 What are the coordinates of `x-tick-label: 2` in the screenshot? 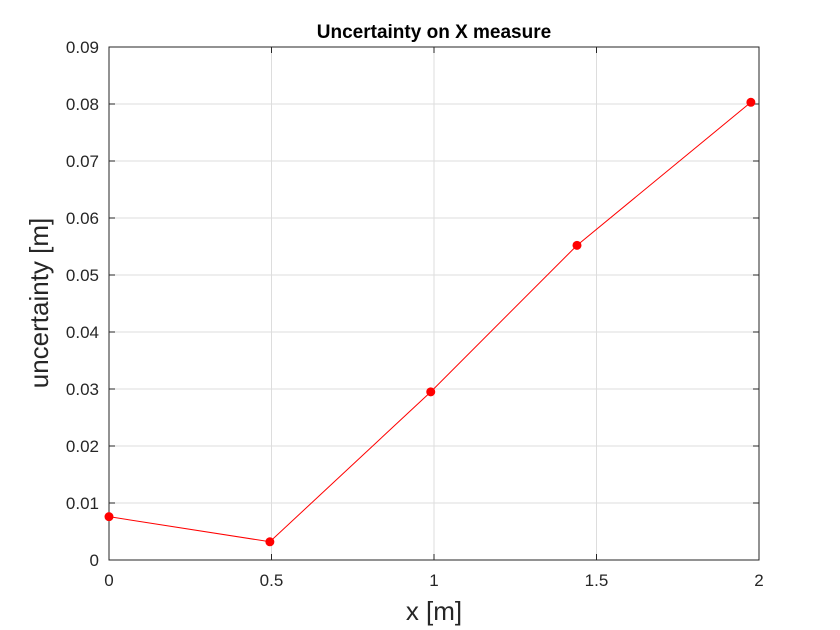 It's located at (758, 580).